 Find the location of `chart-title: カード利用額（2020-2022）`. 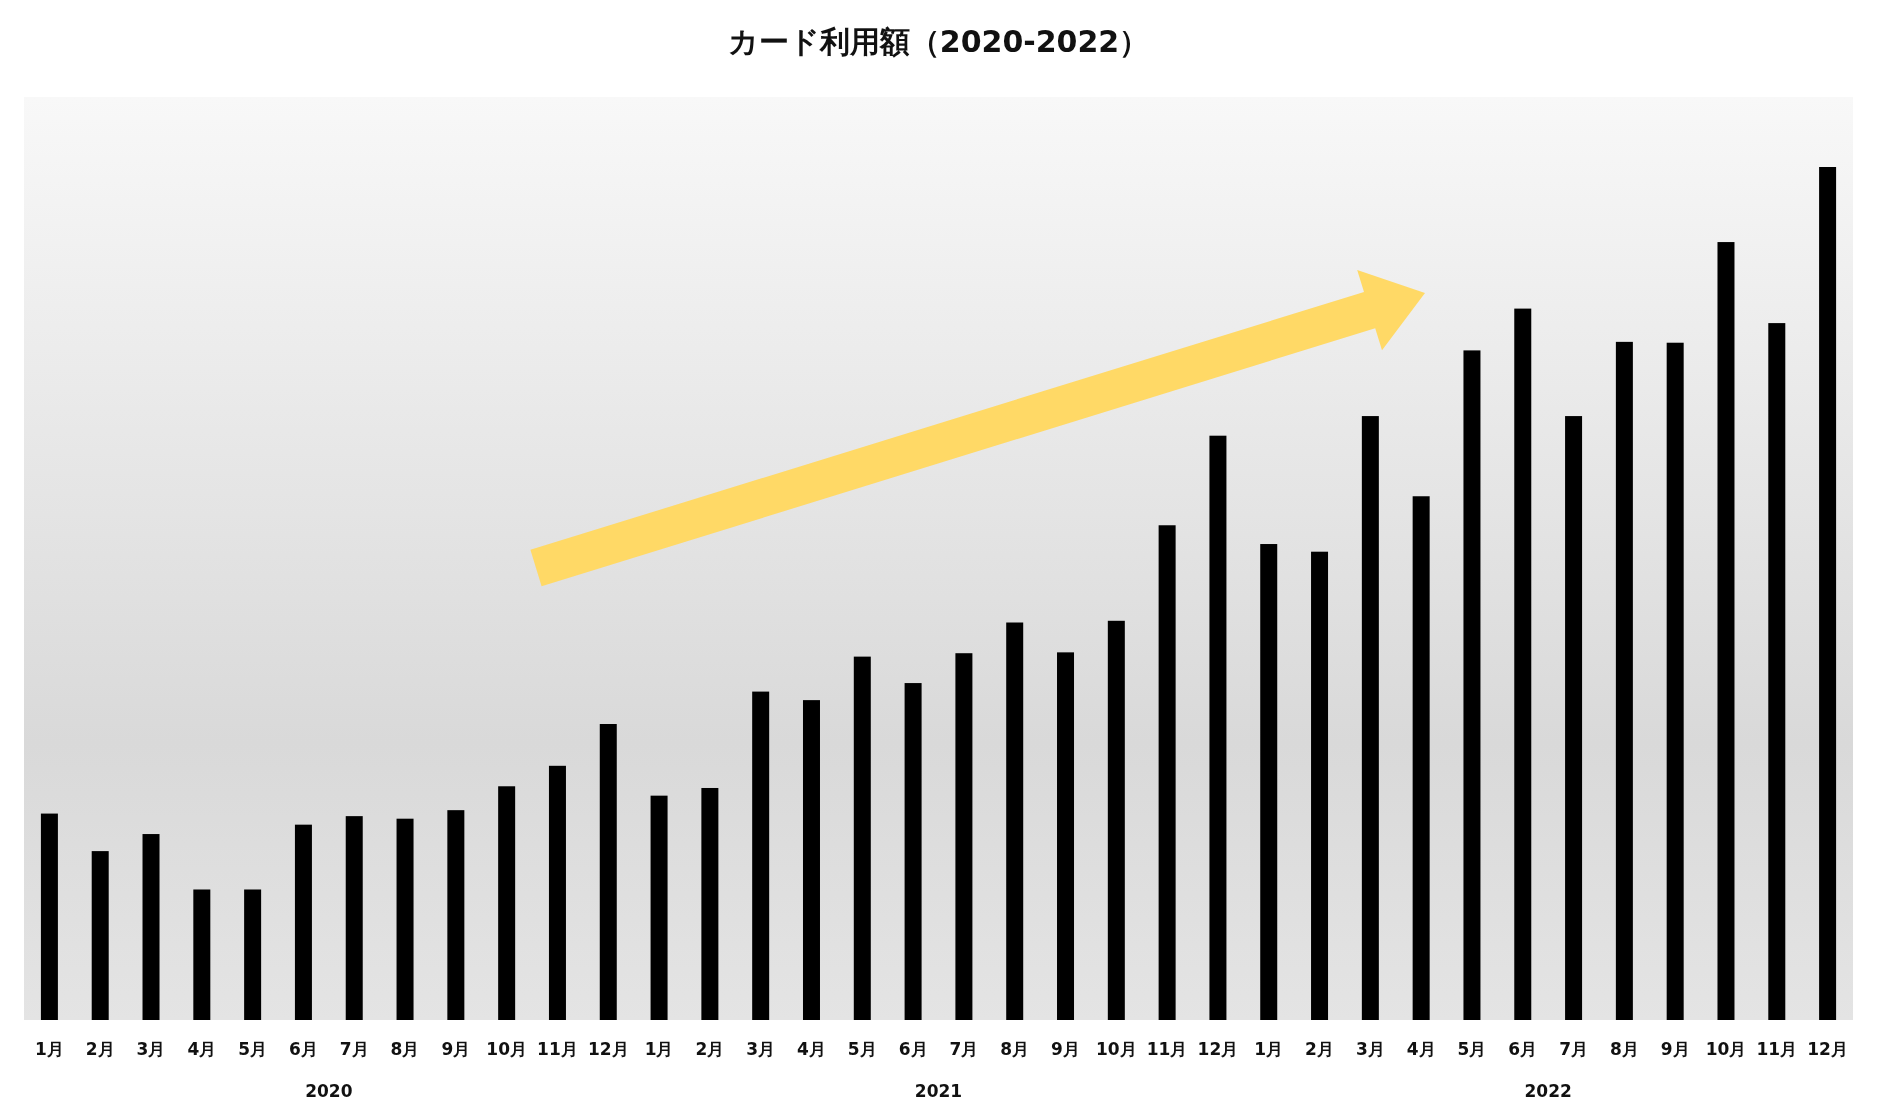

chart-title: カード利用額（2020-2022） is located at coordinates (938, 41).